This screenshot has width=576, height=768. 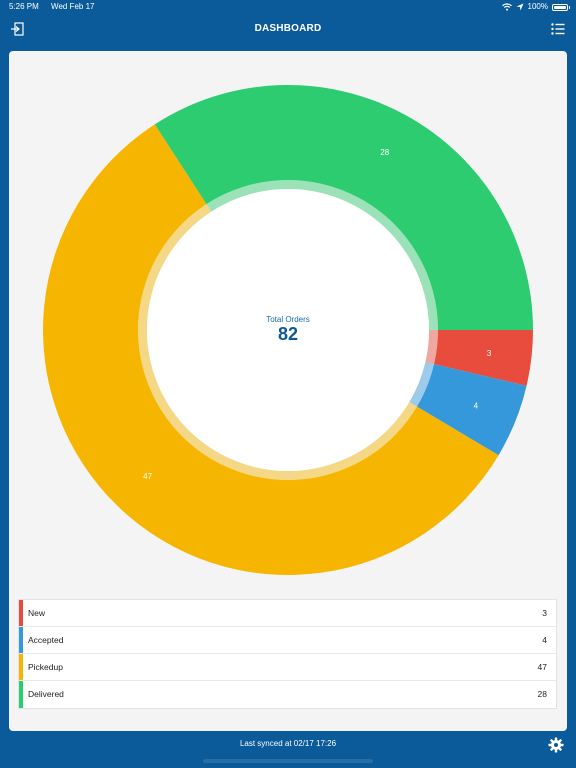 What do you see at coordinates (558, 29) in the screenshot?
I see `list-icon` at bounding box center [558, 29].